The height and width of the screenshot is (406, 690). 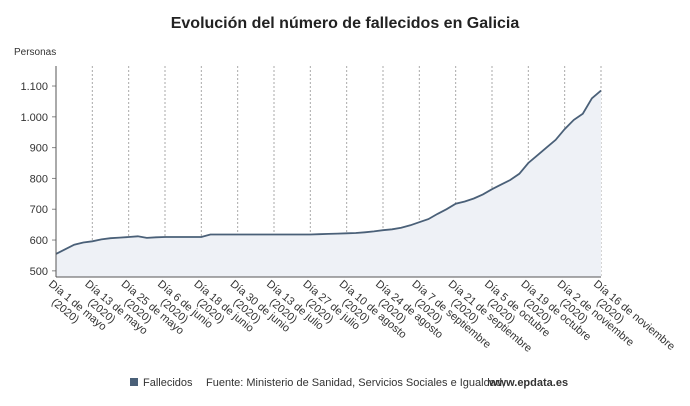 What do you see at coordinates (39, 149) in the screenshot?
I see `y-tick-label: 900` at bounding box center [39, 149].